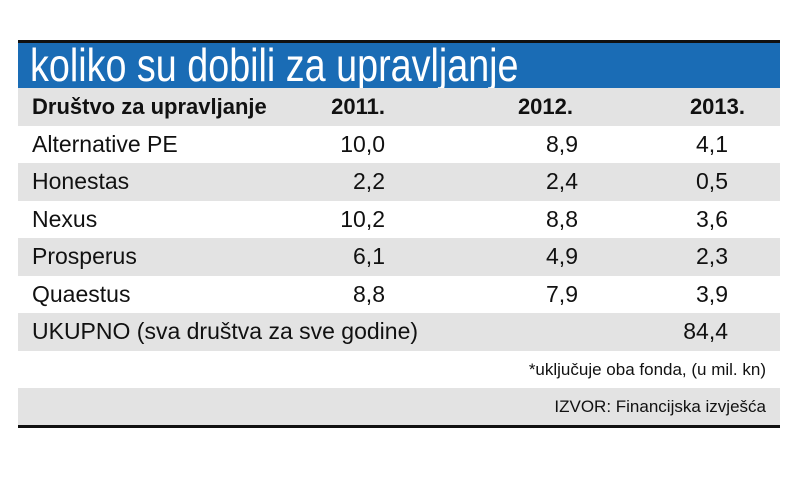 This screenshot has height=480, width=800. Describe the element at coordinates (362, 218) in the screenshot. I see `value-cell: 10,2` at that location.